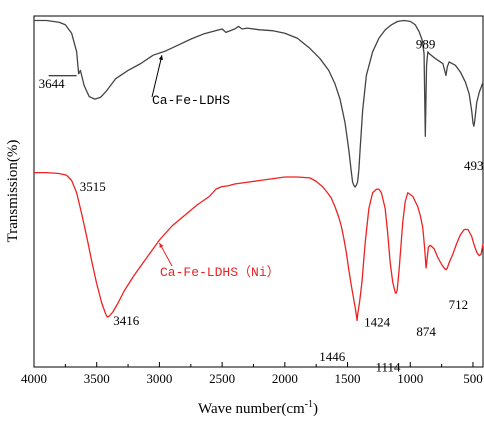  I want to click on x-tick-label: 2000, so click(285, 378).